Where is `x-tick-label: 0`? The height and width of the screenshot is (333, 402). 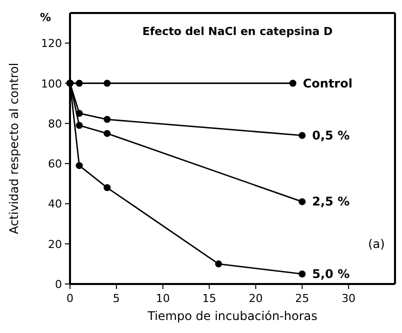 x-tick-label: 0 is located at coordinates (70, 298).